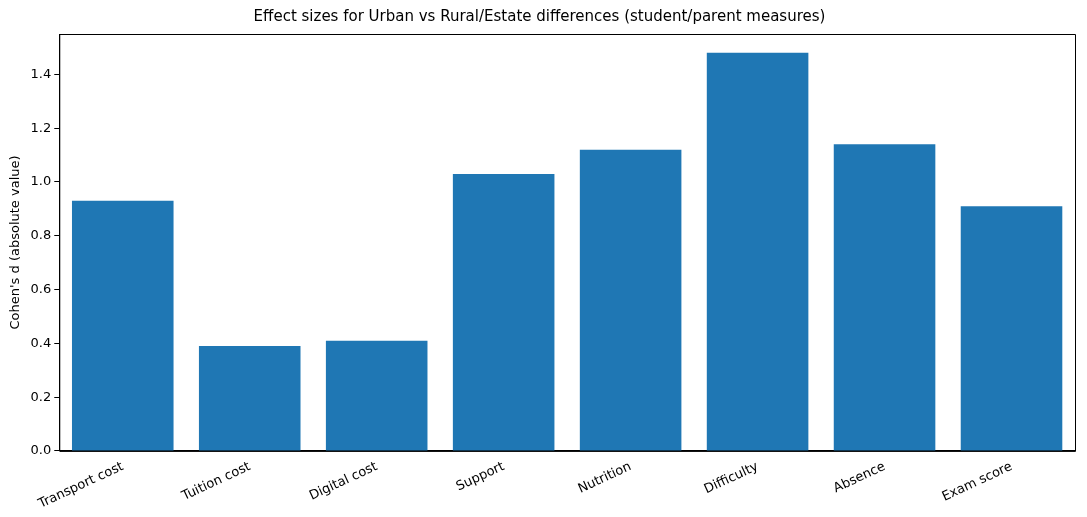 This screenshot has width=1087, height=517. I want to click on y-tick-label: 1.4, so click(41, 73).